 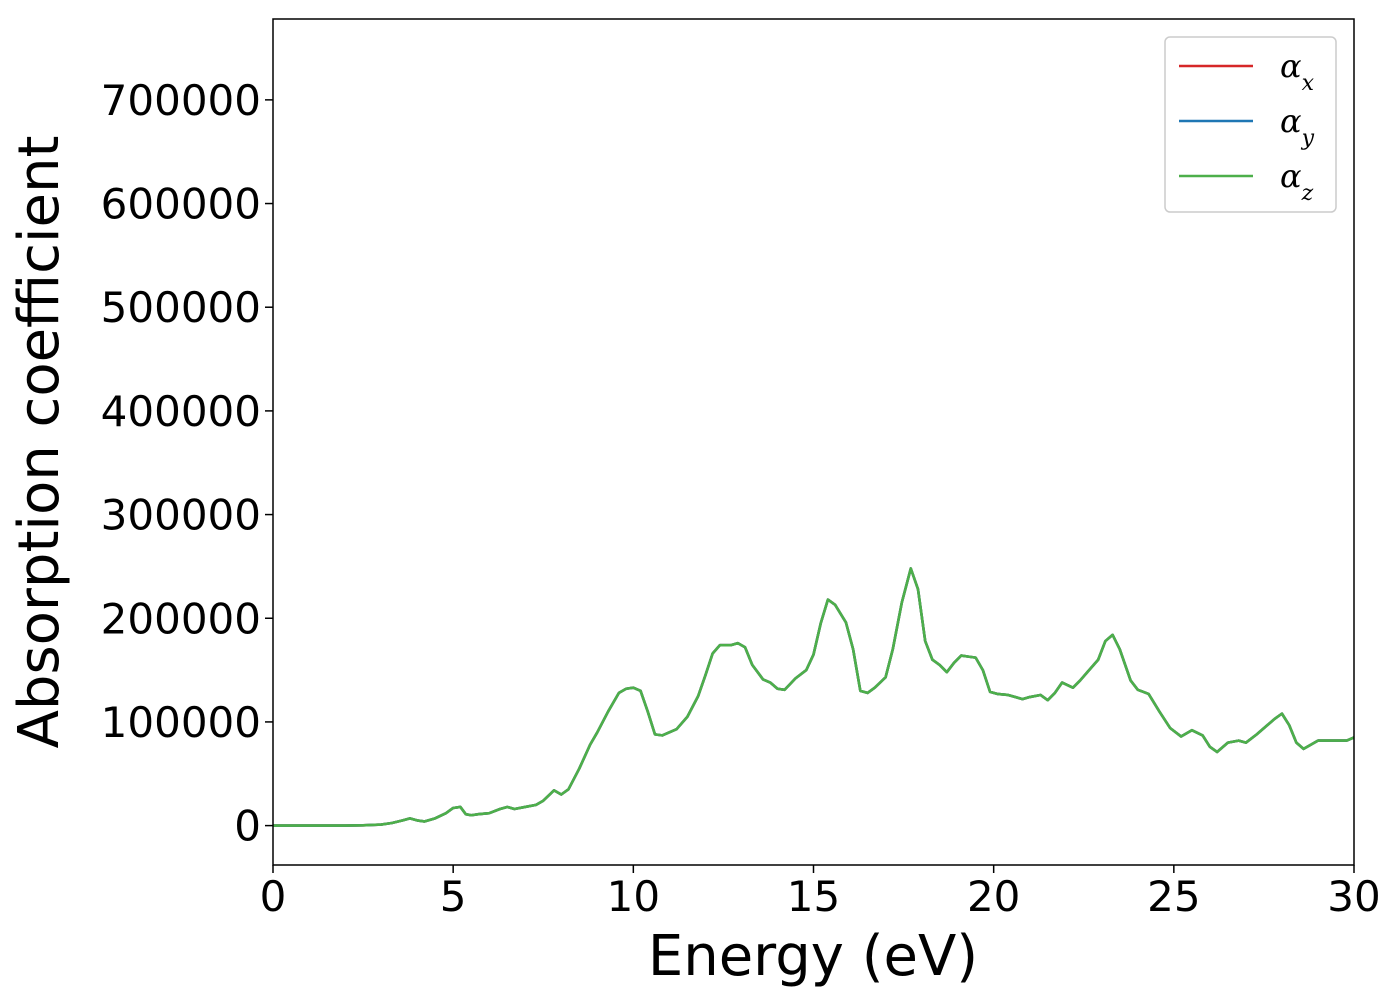 I want to click on x-tick-label: 20, so click(x=993, y=896).